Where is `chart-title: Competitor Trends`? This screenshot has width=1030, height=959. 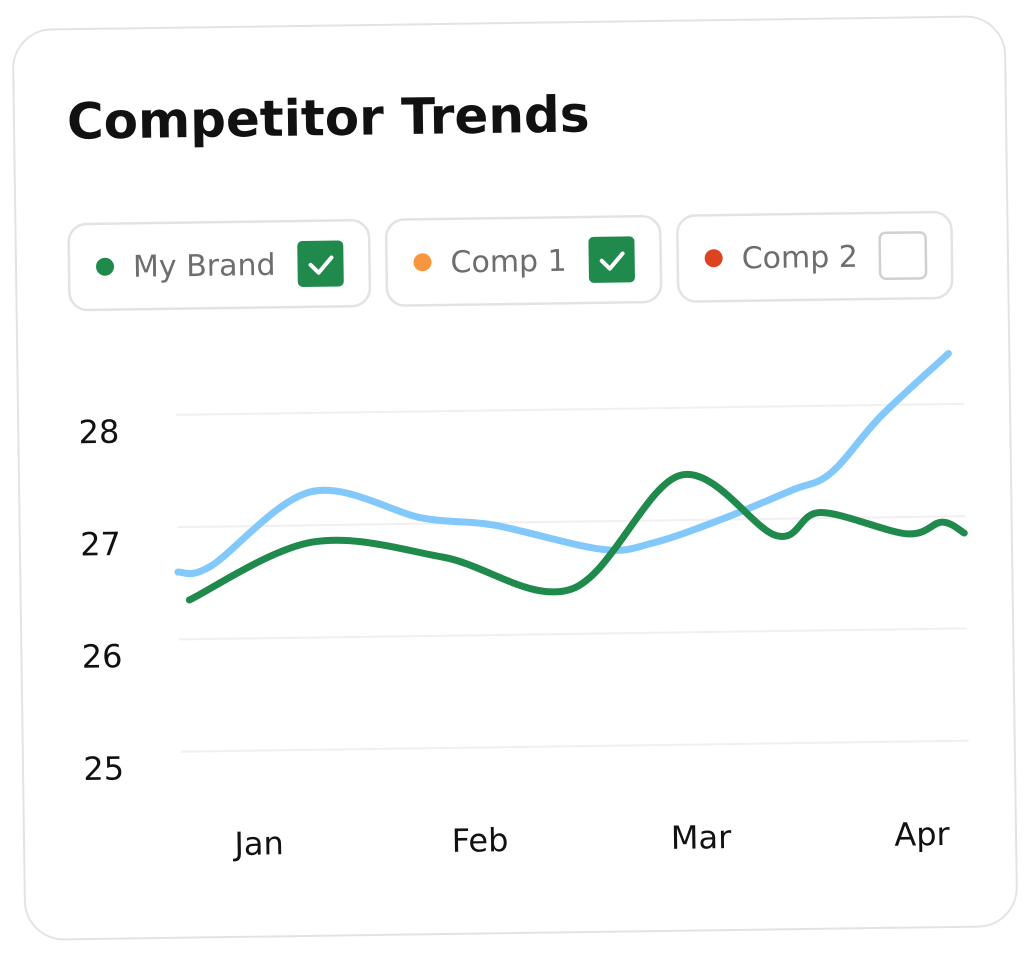
chart-title: Competitor Trends is located at coordinates (328, 117).